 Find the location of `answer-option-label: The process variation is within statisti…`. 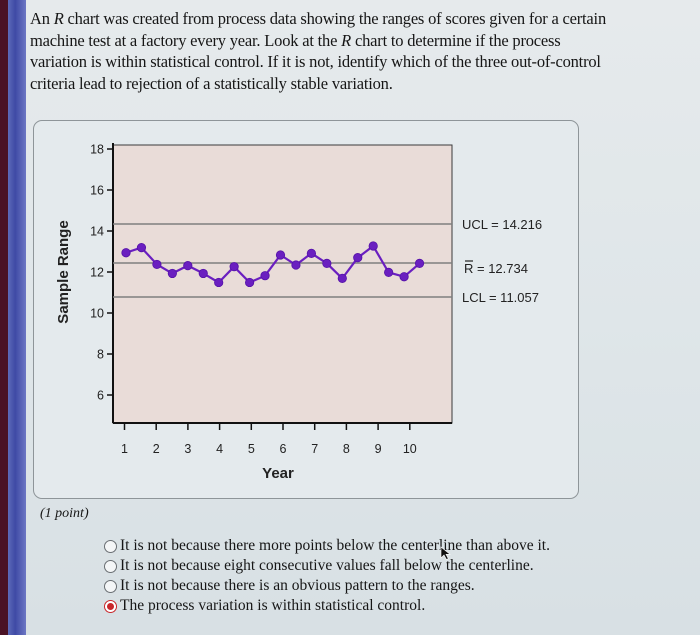

answer-option-label: The process variation is within statisti… is located at coordinates (273, 605).